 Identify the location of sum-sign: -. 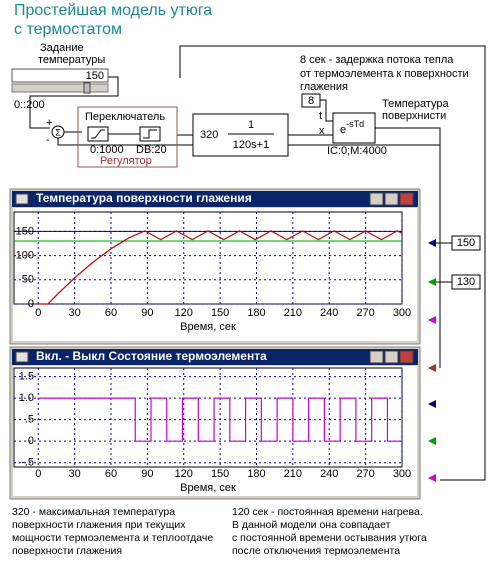
(48, 140).